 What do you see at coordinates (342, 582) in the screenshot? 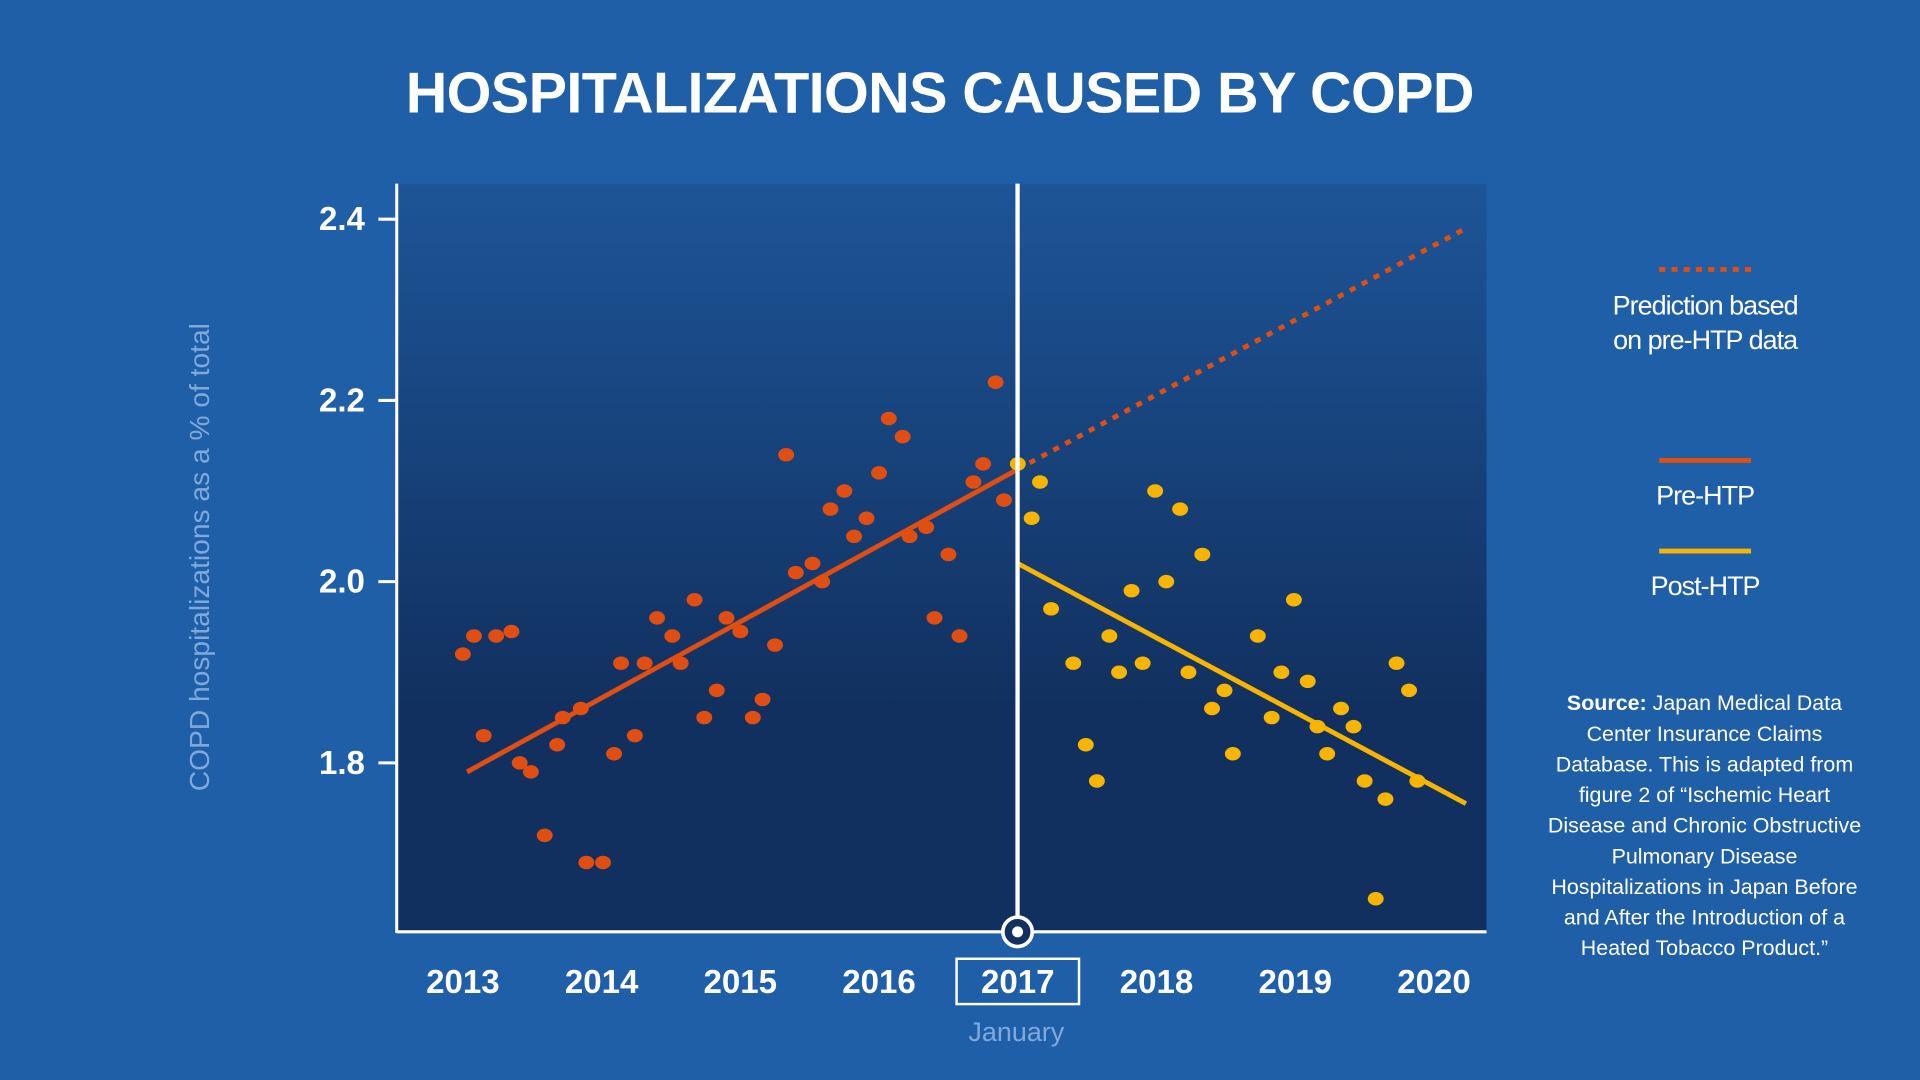
I see `y-tick-label: 2.0` at bounding box center [342, 582].